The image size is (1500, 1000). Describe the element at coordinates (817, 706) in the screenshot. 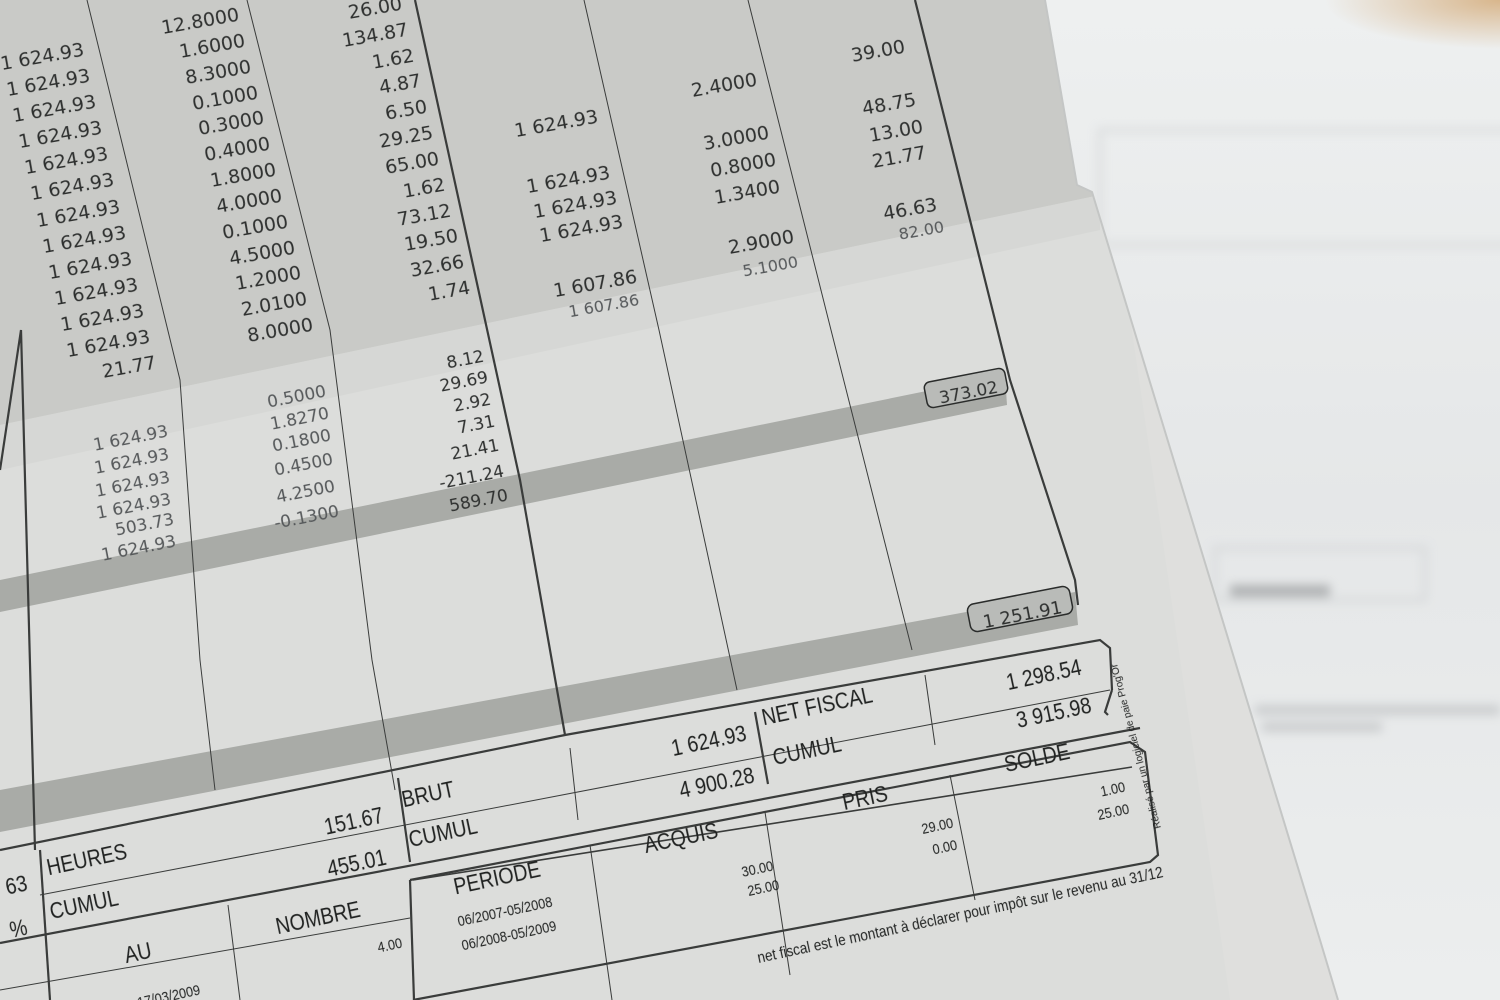

I see `net-fiscal-label: NET FISCAL` at that location.